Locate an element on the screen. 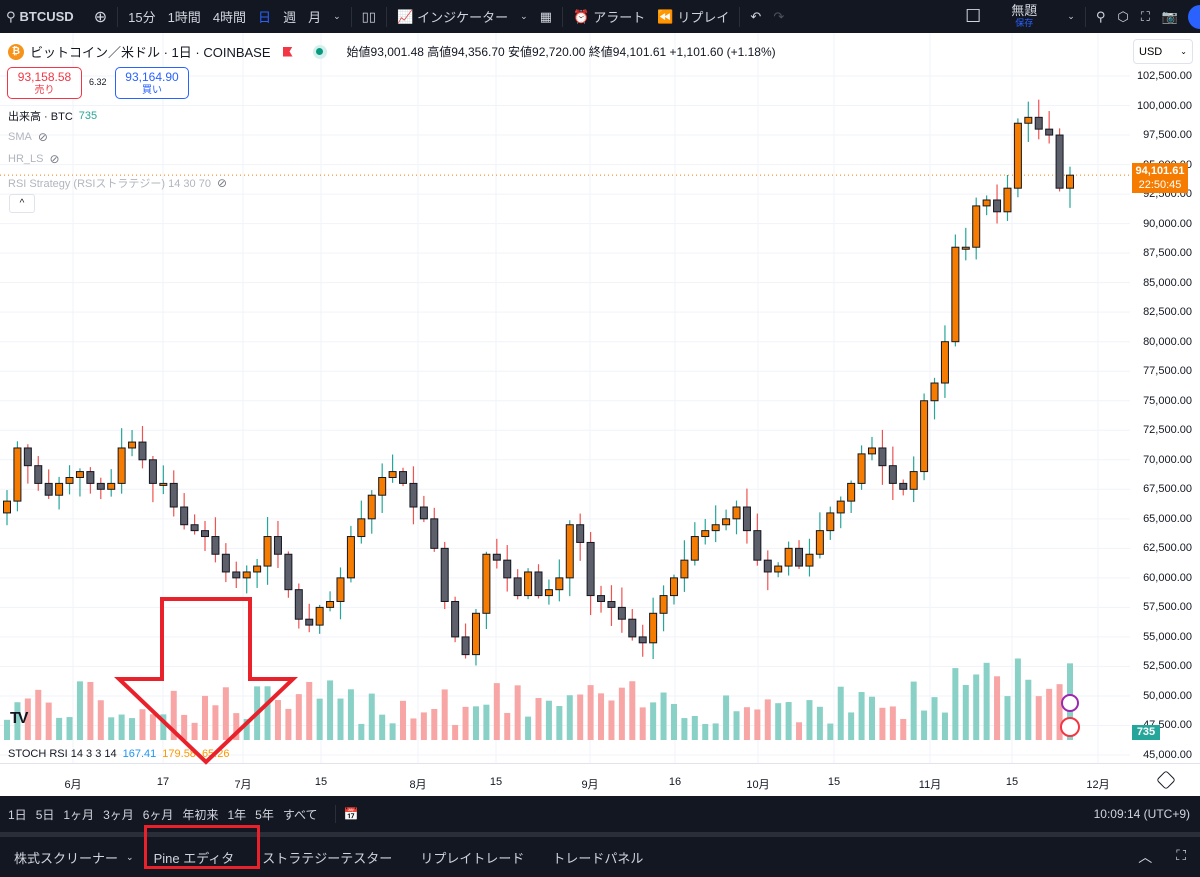  price-tick: 77,500.00 is located at coordinates (1167, 371).